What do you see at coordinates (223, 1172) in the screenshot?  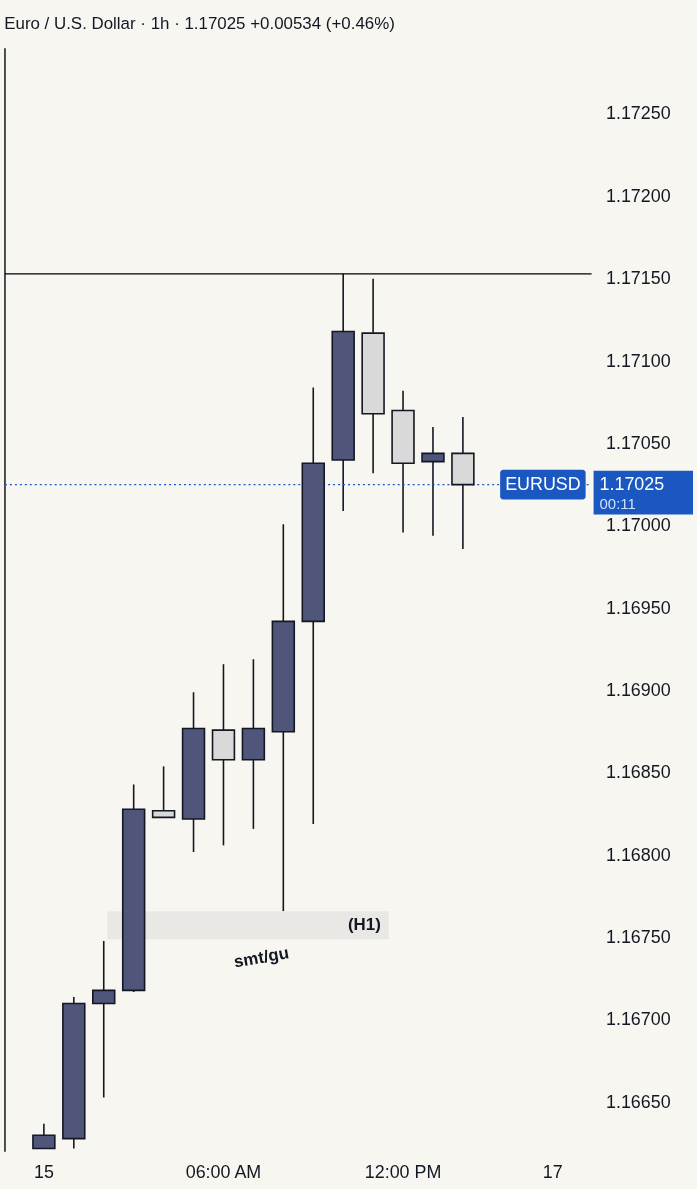 I see `x-tick-label: 06:00 AM` at bounding box center [223, 1172].